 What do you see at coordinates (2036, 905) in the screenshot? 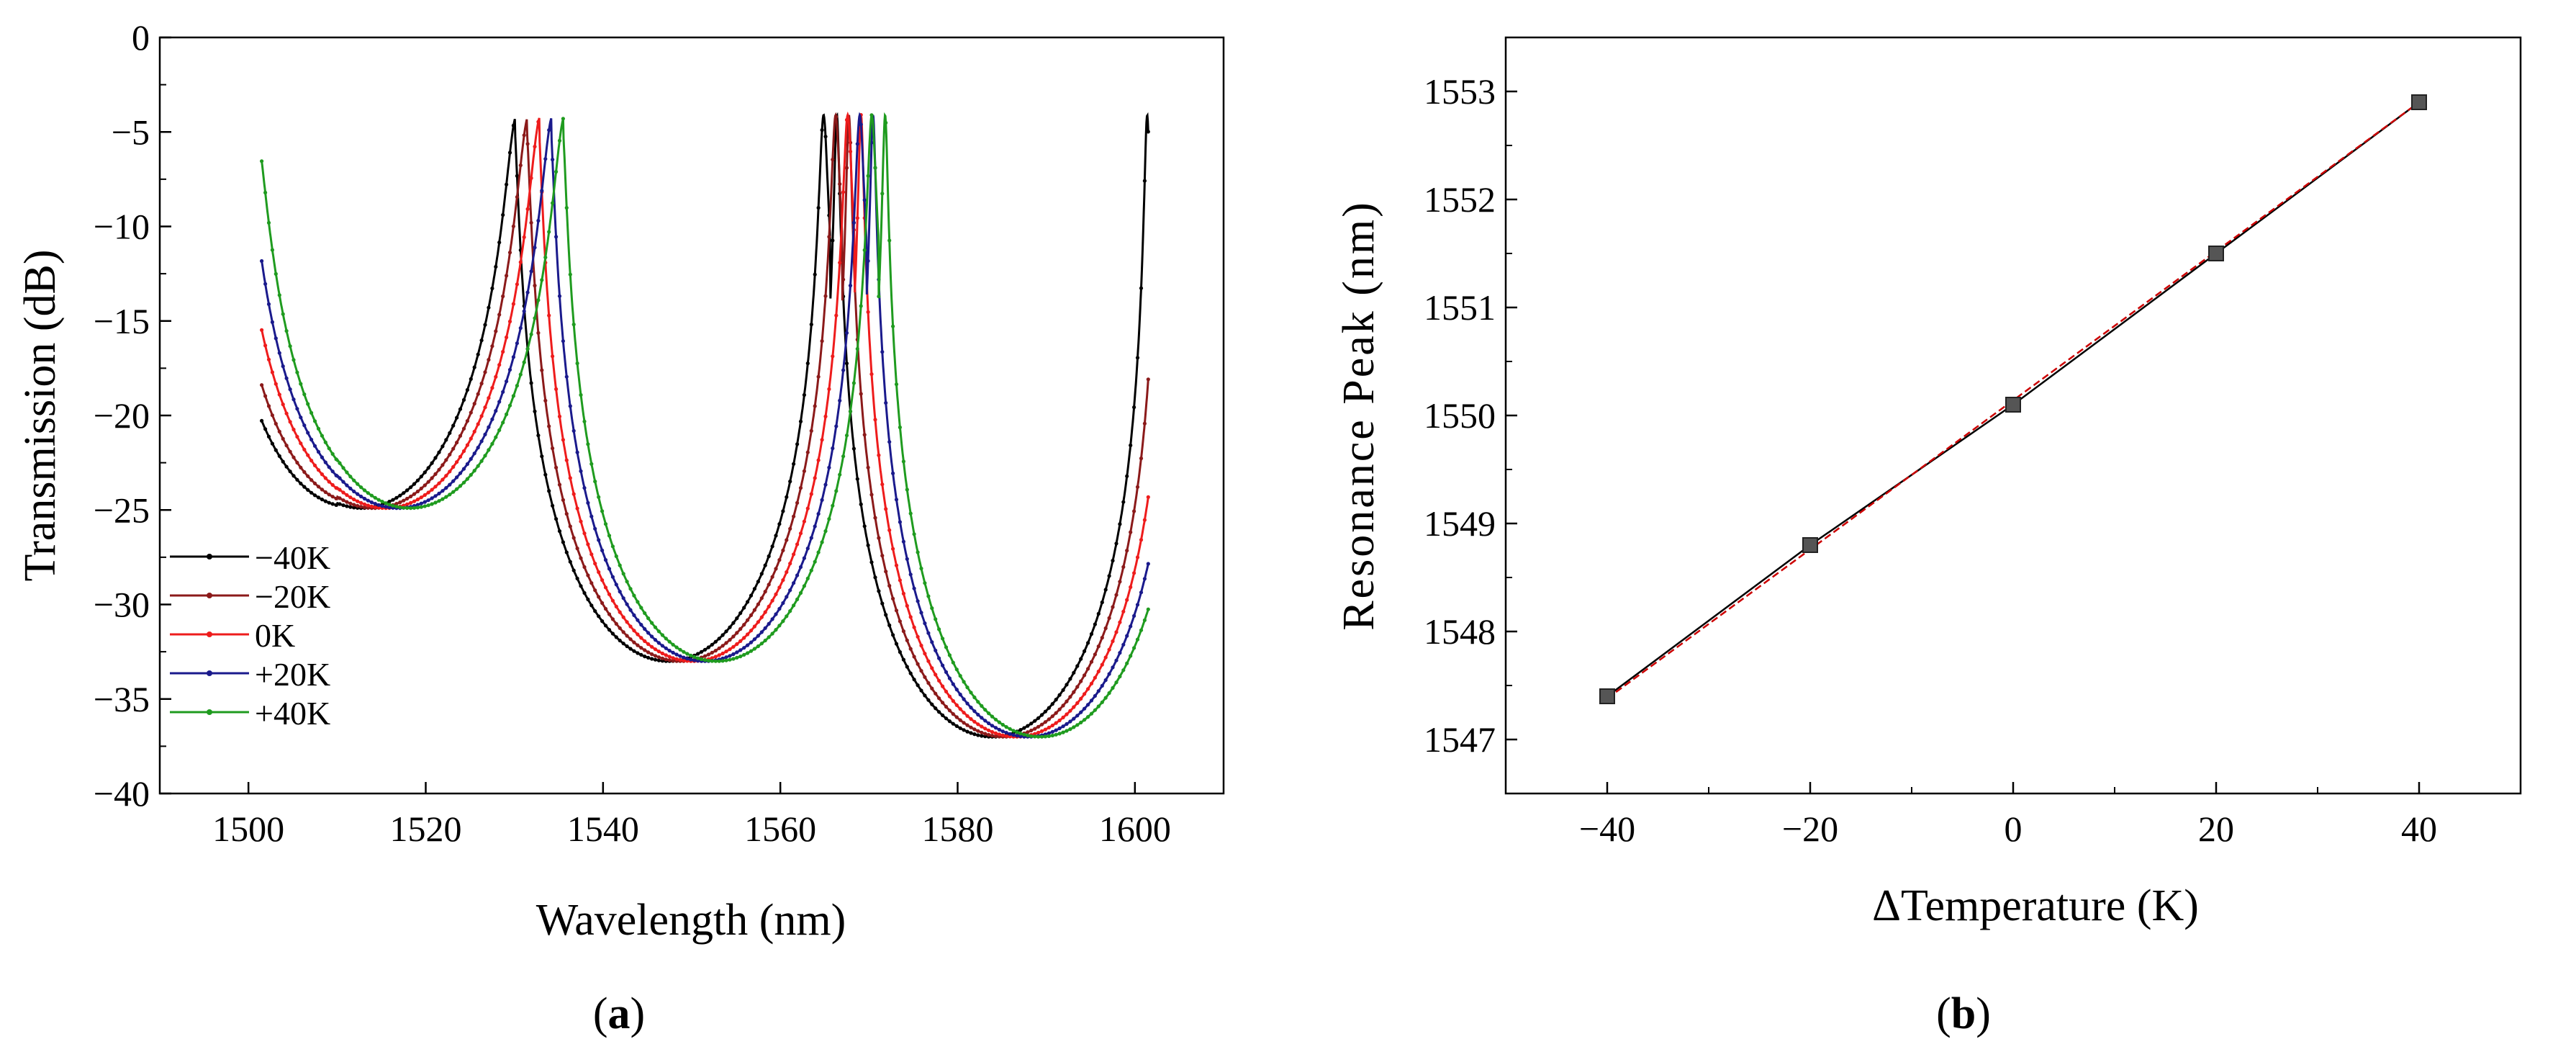
I see `chart-b-xlabel: ΔTemperature (K)` at bounding box center [2036, 905].